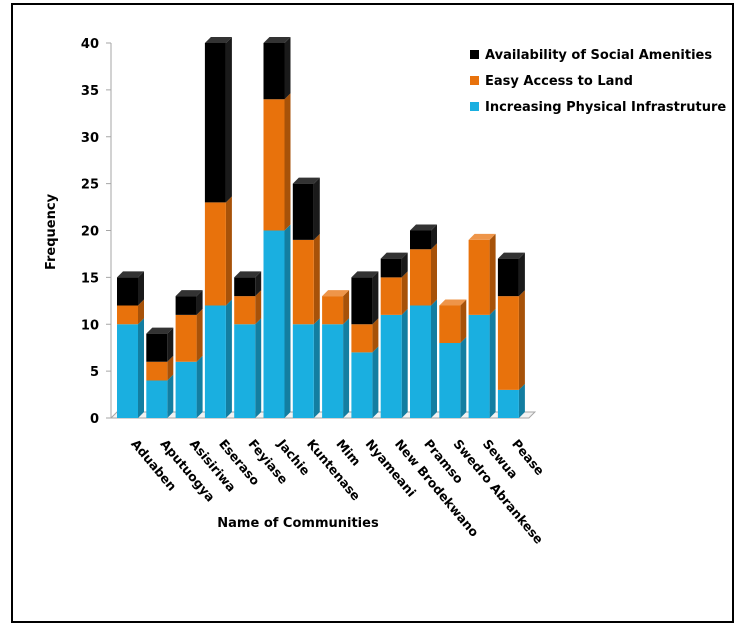  Describe the element at coordinates (90, 138) in the screenshot. I see `y-tick-label: 30` at that location.